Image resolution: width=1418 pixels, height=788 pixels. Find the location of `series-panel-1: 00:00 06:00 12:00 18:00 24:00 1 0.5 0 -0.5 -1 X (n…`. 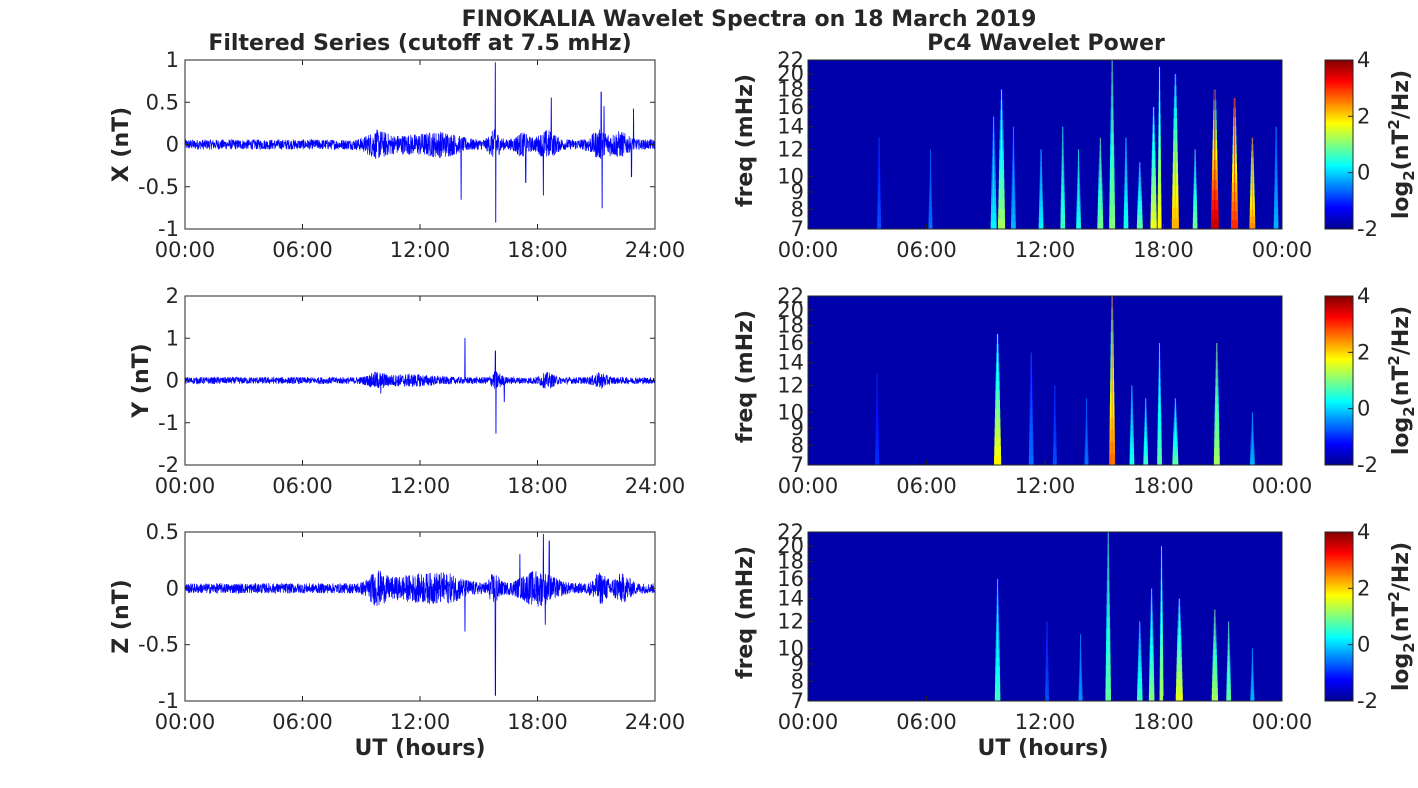

series-panel-1: 00:00 06:00 12:00 18:00 24:00 1 0.5 0 -0.5 -1 X (n… is located at coordinates (397, 155).